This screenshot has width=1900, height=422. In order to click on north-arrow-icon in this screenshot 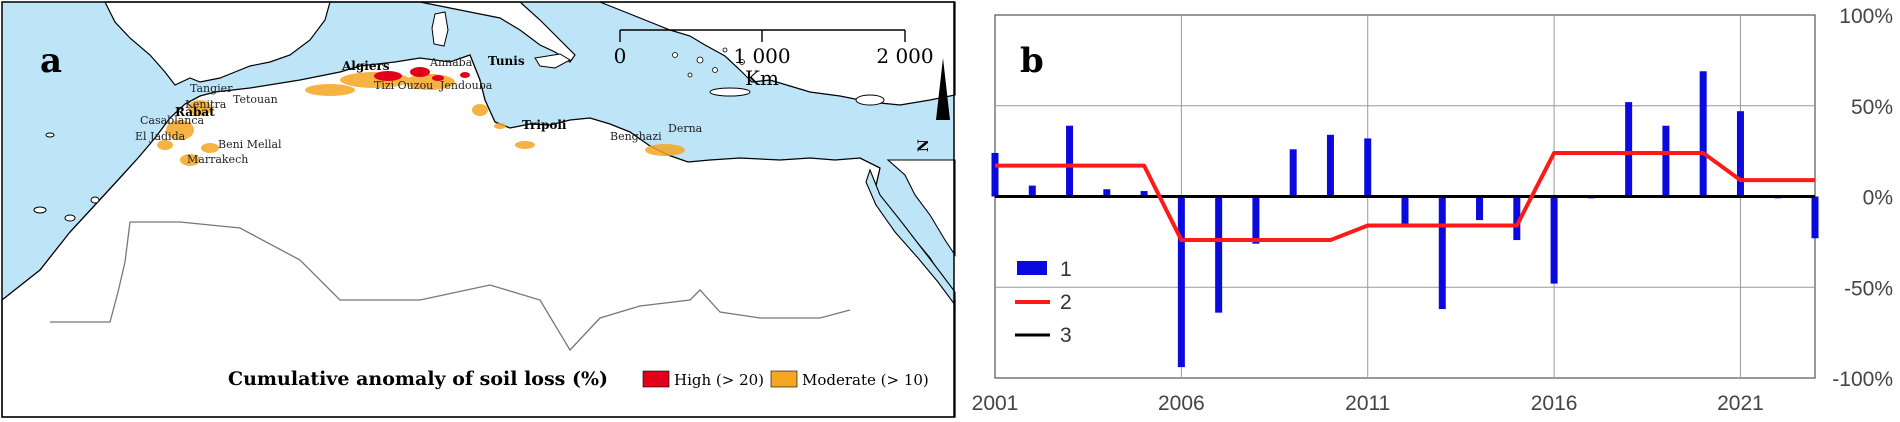, I will do `click(943, 89)`.